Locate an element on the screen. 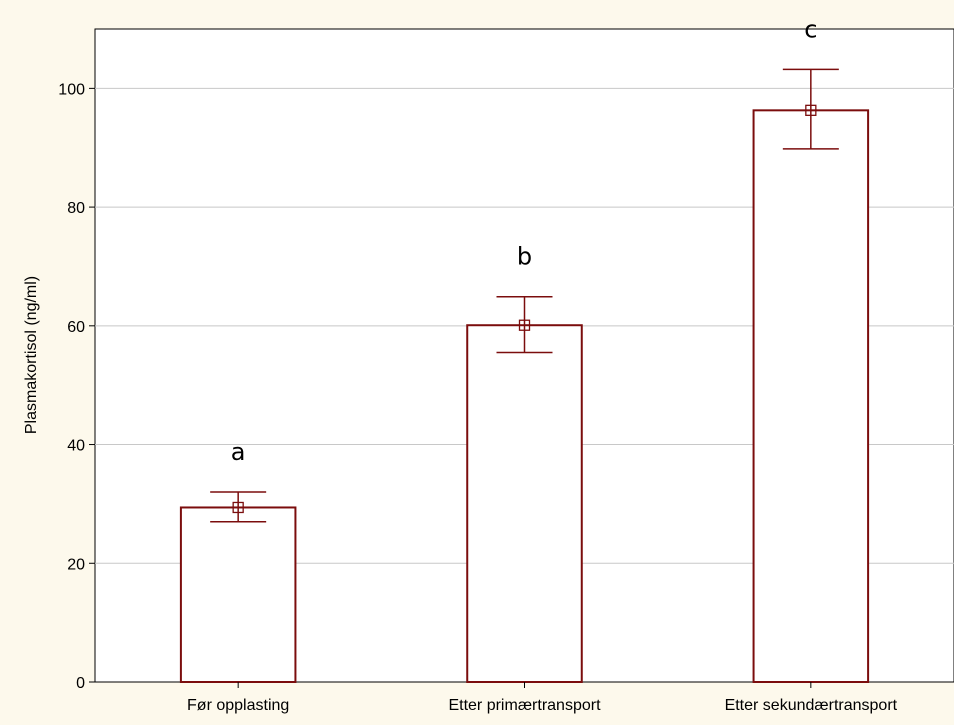 This screenshot has width=954, height=725. y-tick-label: 100 is located at coordinates (71, 89).